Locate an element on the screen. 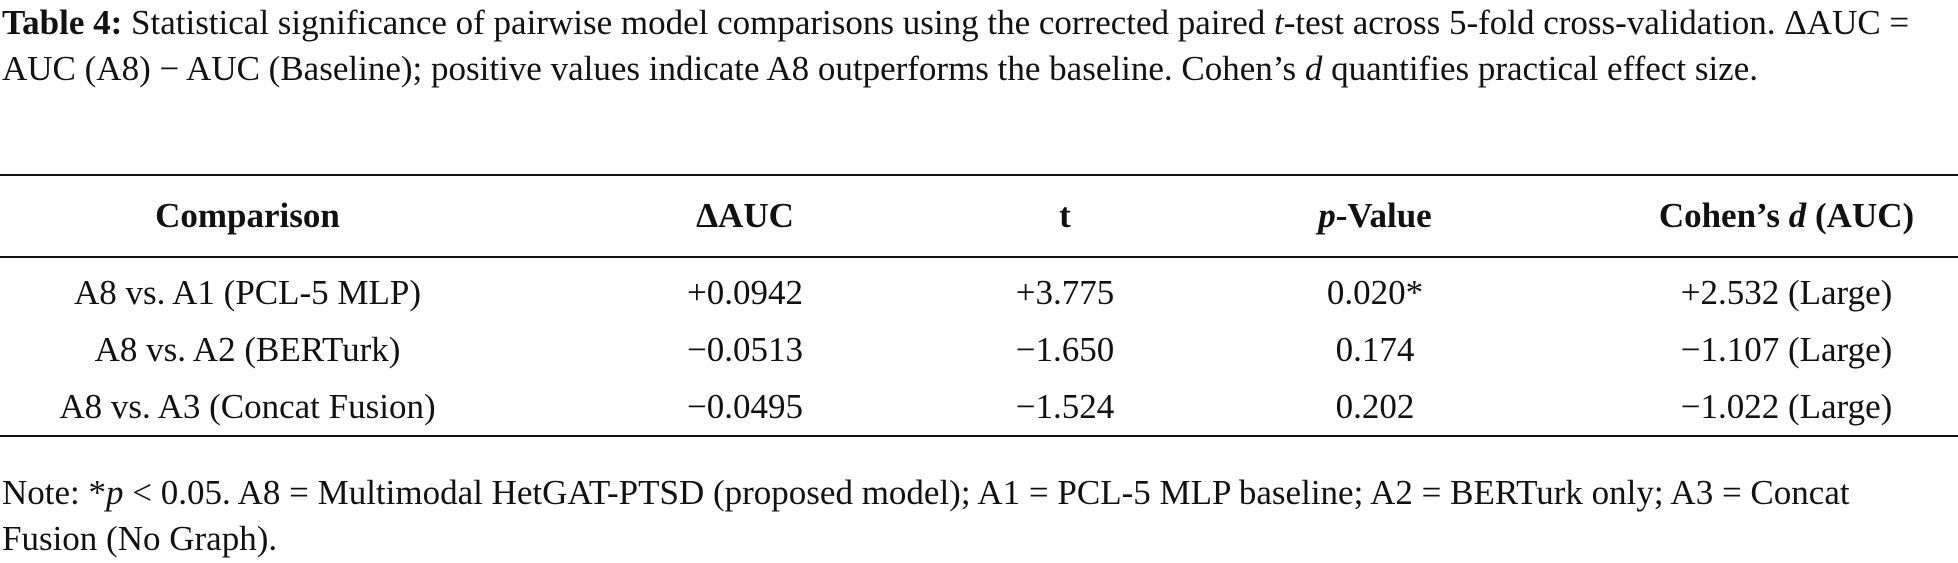 The height and width of the screenshot is (563, 1958). table-cell: −1.022 (Large) is located at coordinates (1786, 406).